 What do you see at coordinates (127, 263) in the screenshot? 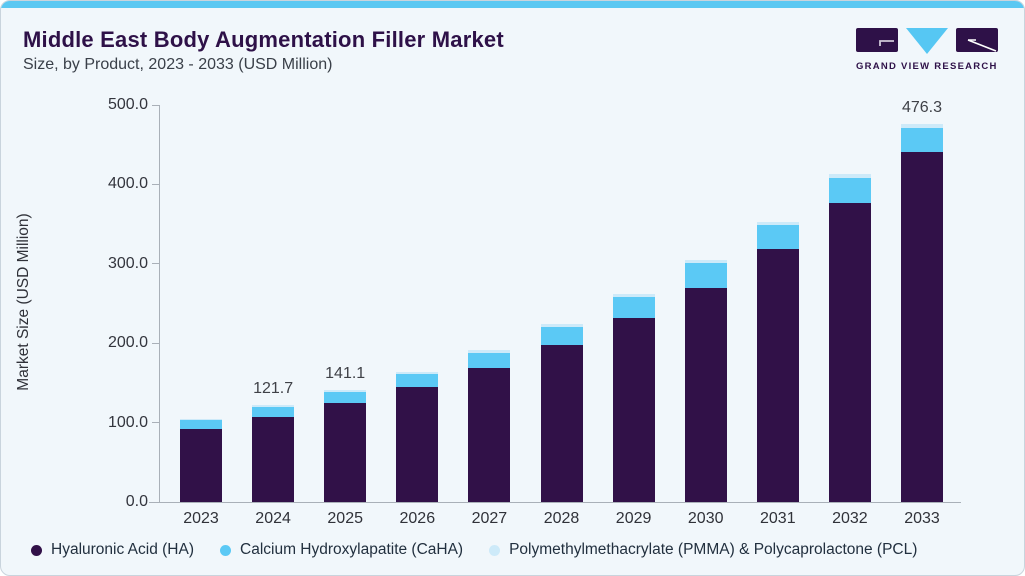
I see `y-tick-label: 300.0` at bounding box center [127, 263].